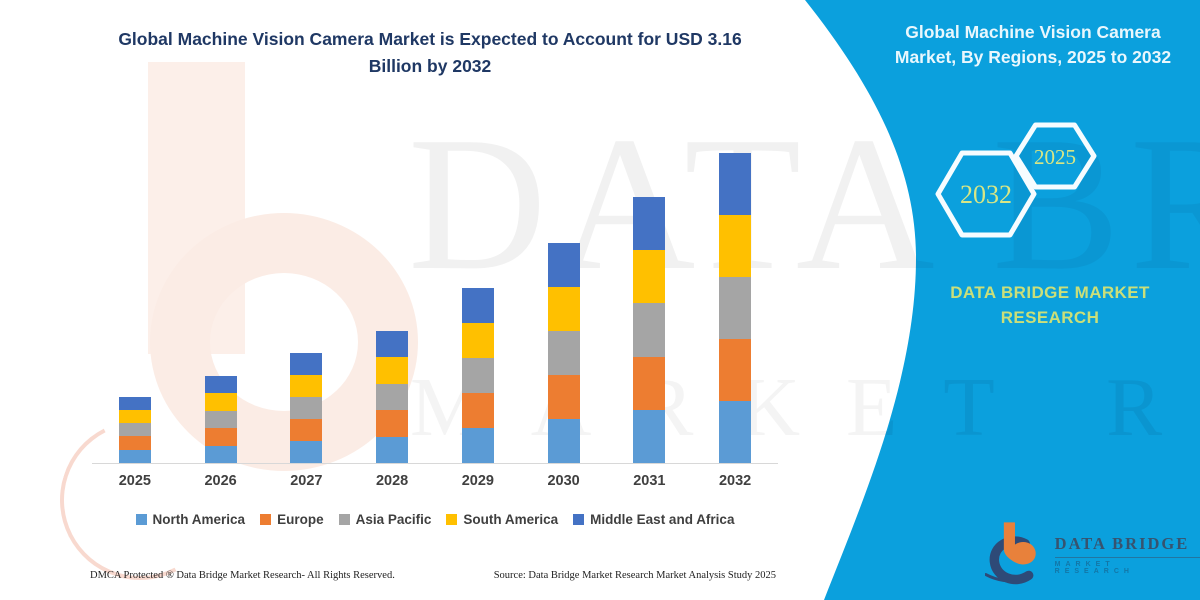 The width and height of the screenshot is (1200, 600). Describe the element at coordinates (392, 449) in the screenshot. I see `bar-segment-2028-north-america` at that location.